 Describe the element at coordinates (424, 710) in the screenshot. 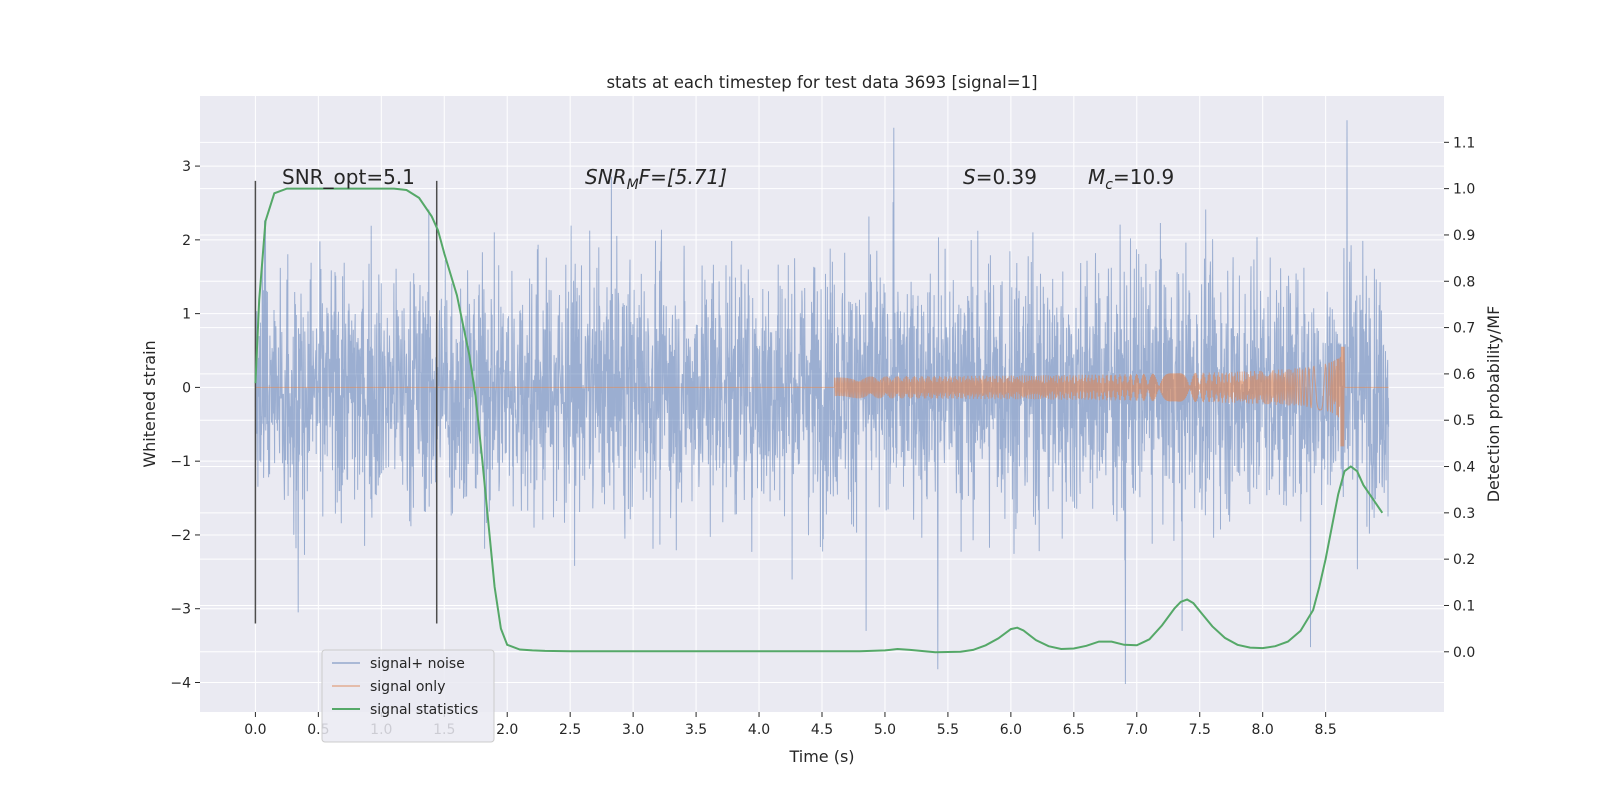

I see `legend-label-signal-statistics: signal statistics` at that location.